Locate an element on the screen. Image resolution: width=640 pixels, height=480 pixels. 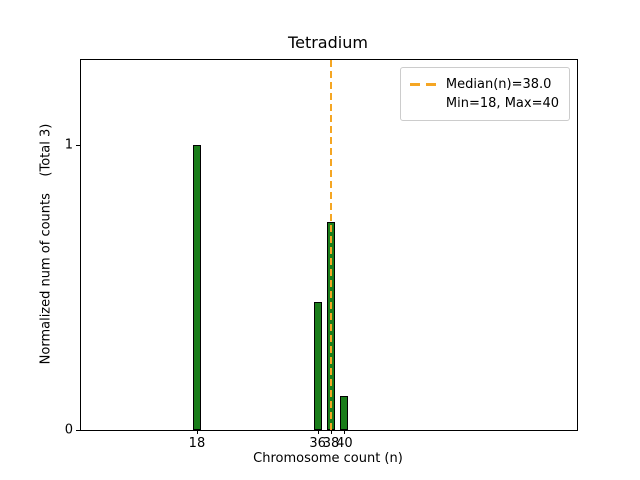
median-line-legend-sample-icon is located at coordinates (423, 84).